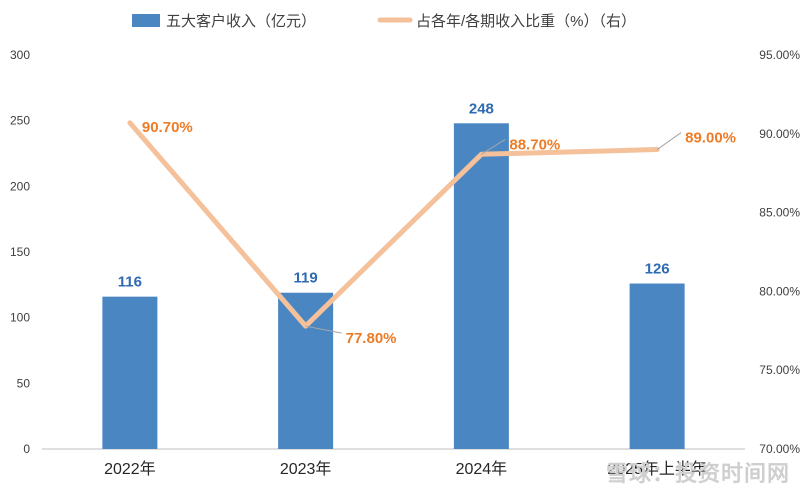 The height and width of the screenshot is (501, 810). What do you see at coordinates (779, 291) in the screenshot?
I see `y-right-tick-label: 80.00%` at bounding box center [779, 291].